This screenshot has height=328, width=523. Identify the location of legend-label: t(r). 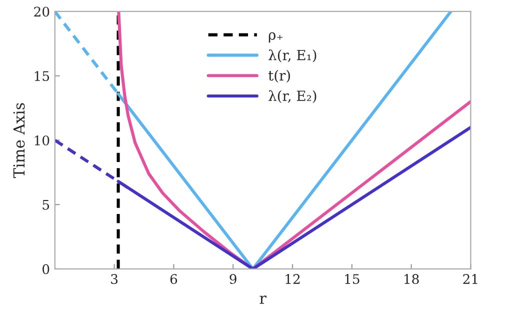
(279, 76).